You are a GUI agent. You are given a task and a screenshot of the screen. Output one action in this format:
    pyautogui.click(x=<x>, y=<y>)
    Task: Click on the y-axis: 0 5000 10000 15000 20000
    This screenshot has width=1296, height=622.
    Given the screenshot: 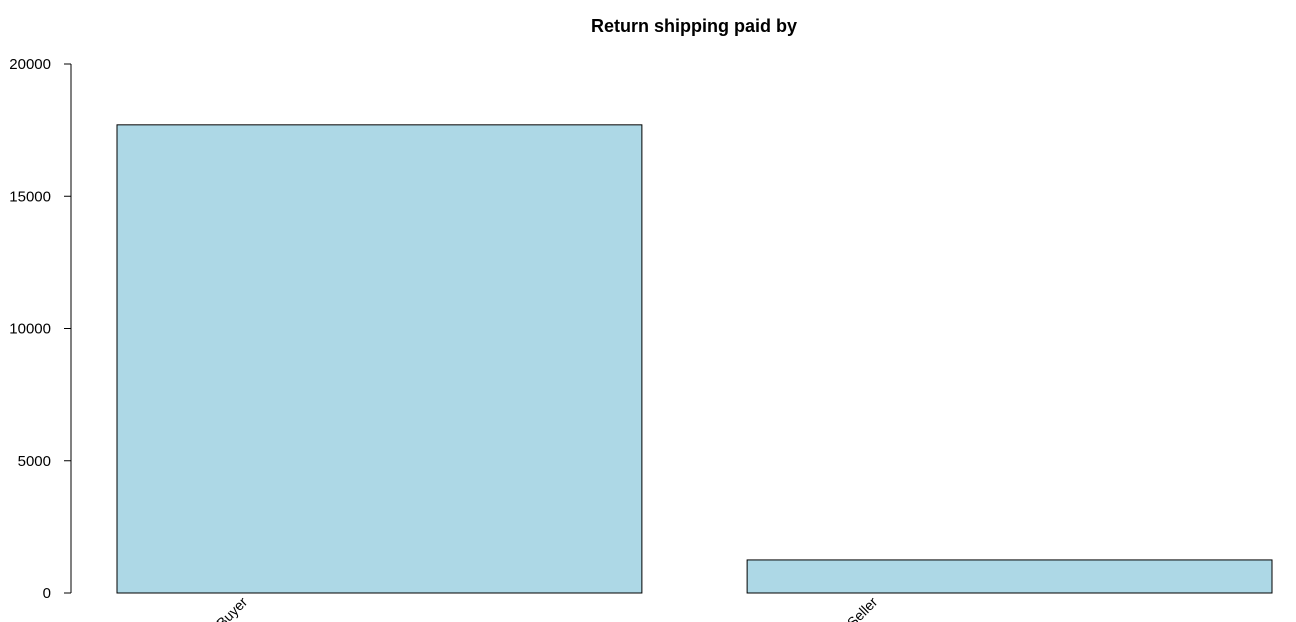 What is the action you would take?
    pyautogui.click(x=40, y=329)
    